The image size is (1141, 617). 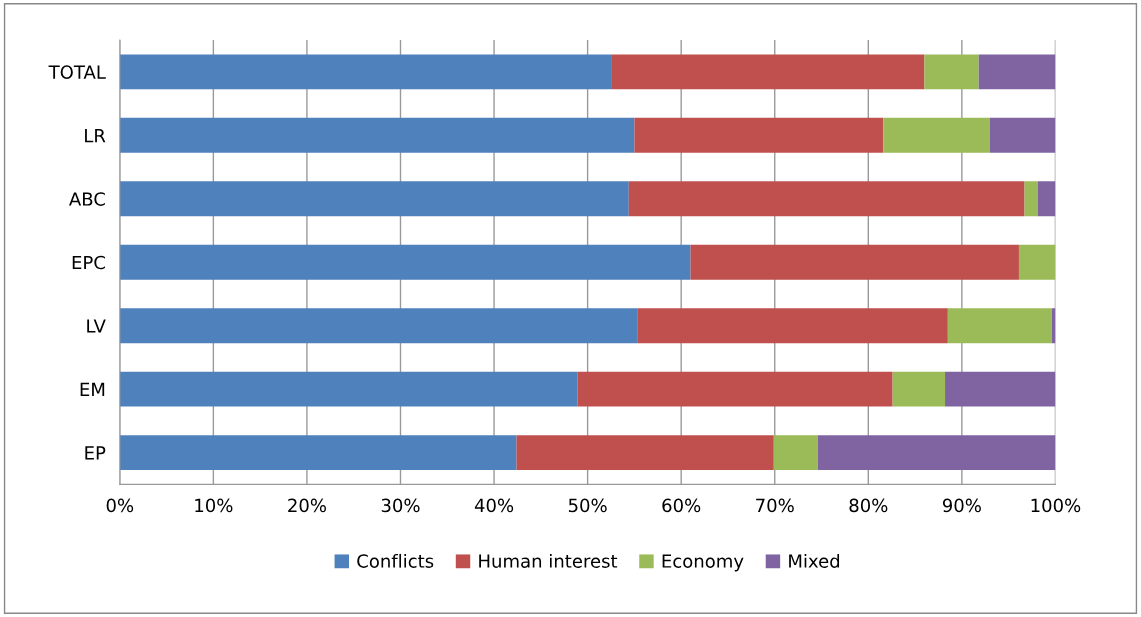 I want to click on x-tick-label: 60%, so click(x=681, y=505).